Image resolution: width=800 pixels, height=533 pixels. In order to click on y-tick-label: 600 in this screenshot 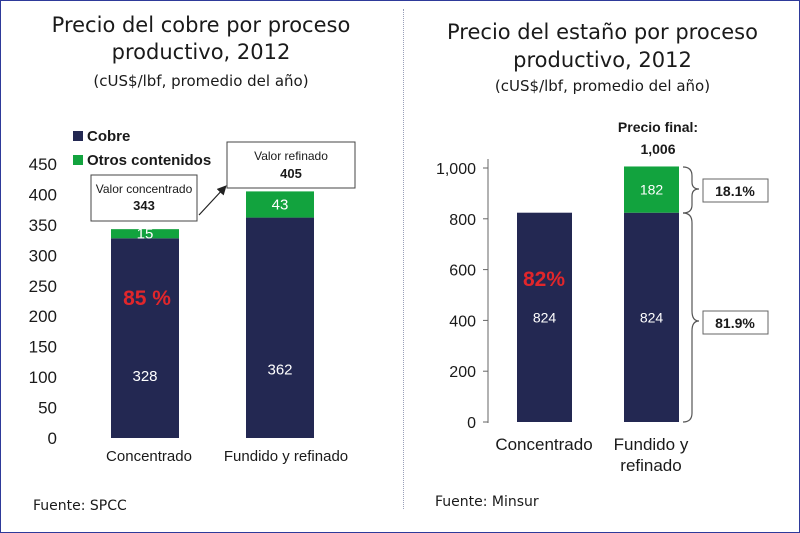, I will do `click(462, 271)`.